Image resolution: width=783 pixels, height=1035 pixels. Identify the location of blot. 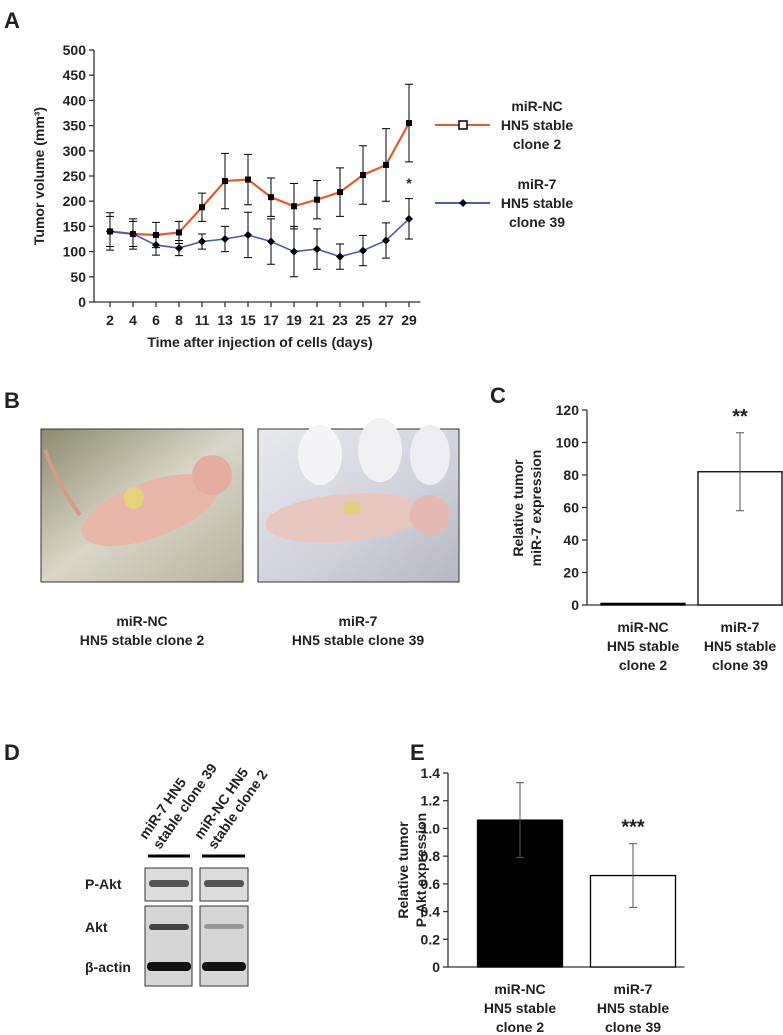
(196, 920).